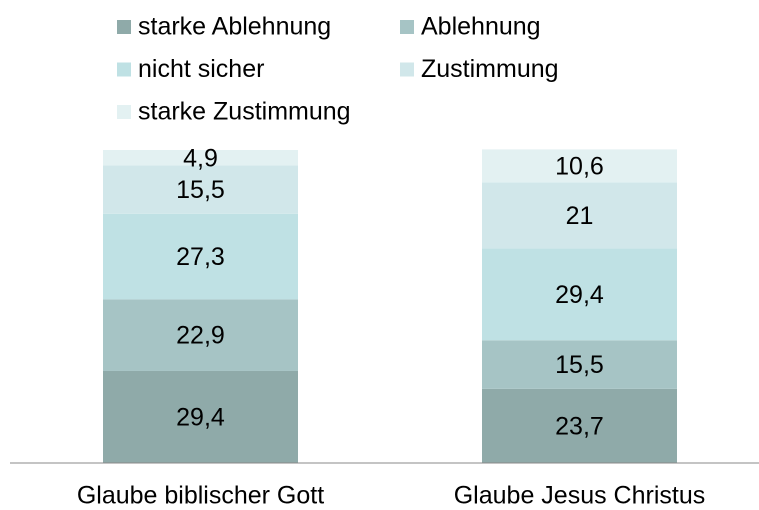 The image size is (759, 510). I want to click on data-label: 27,3, so click(200, 257).